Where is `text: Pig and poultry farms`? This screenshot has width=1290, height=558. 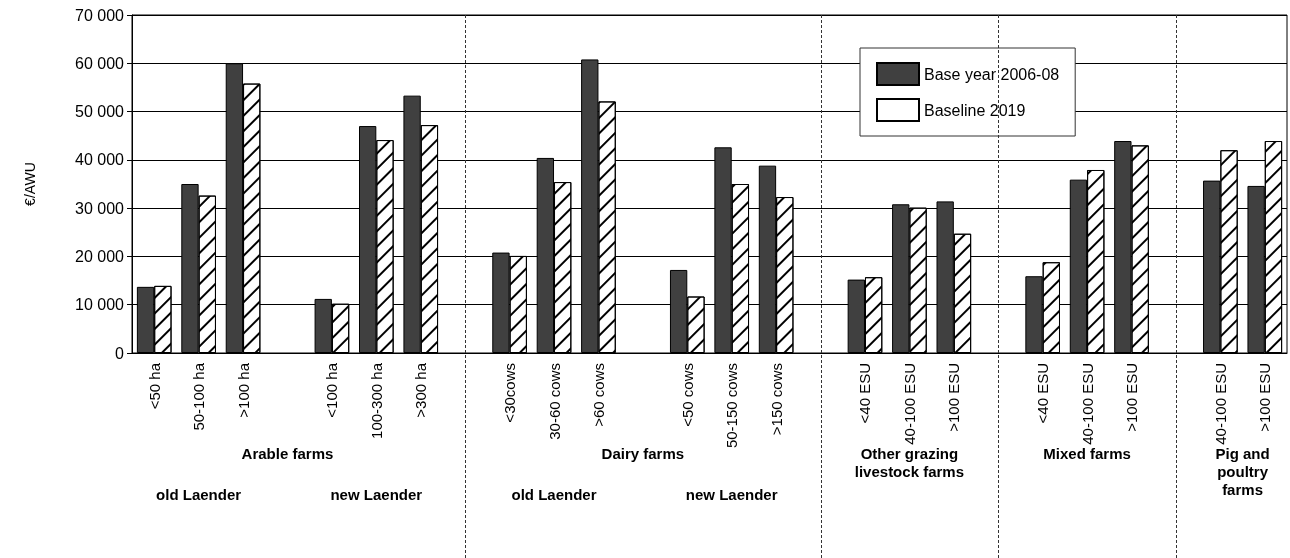
text: Pig and poultry farms is located at coordinates (1242, 472).